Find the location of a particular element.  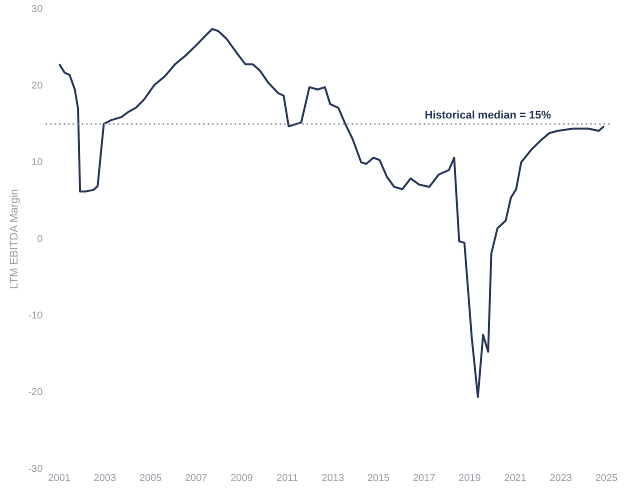

x-tick-label: 2011 is located at coordinates (287, 478).